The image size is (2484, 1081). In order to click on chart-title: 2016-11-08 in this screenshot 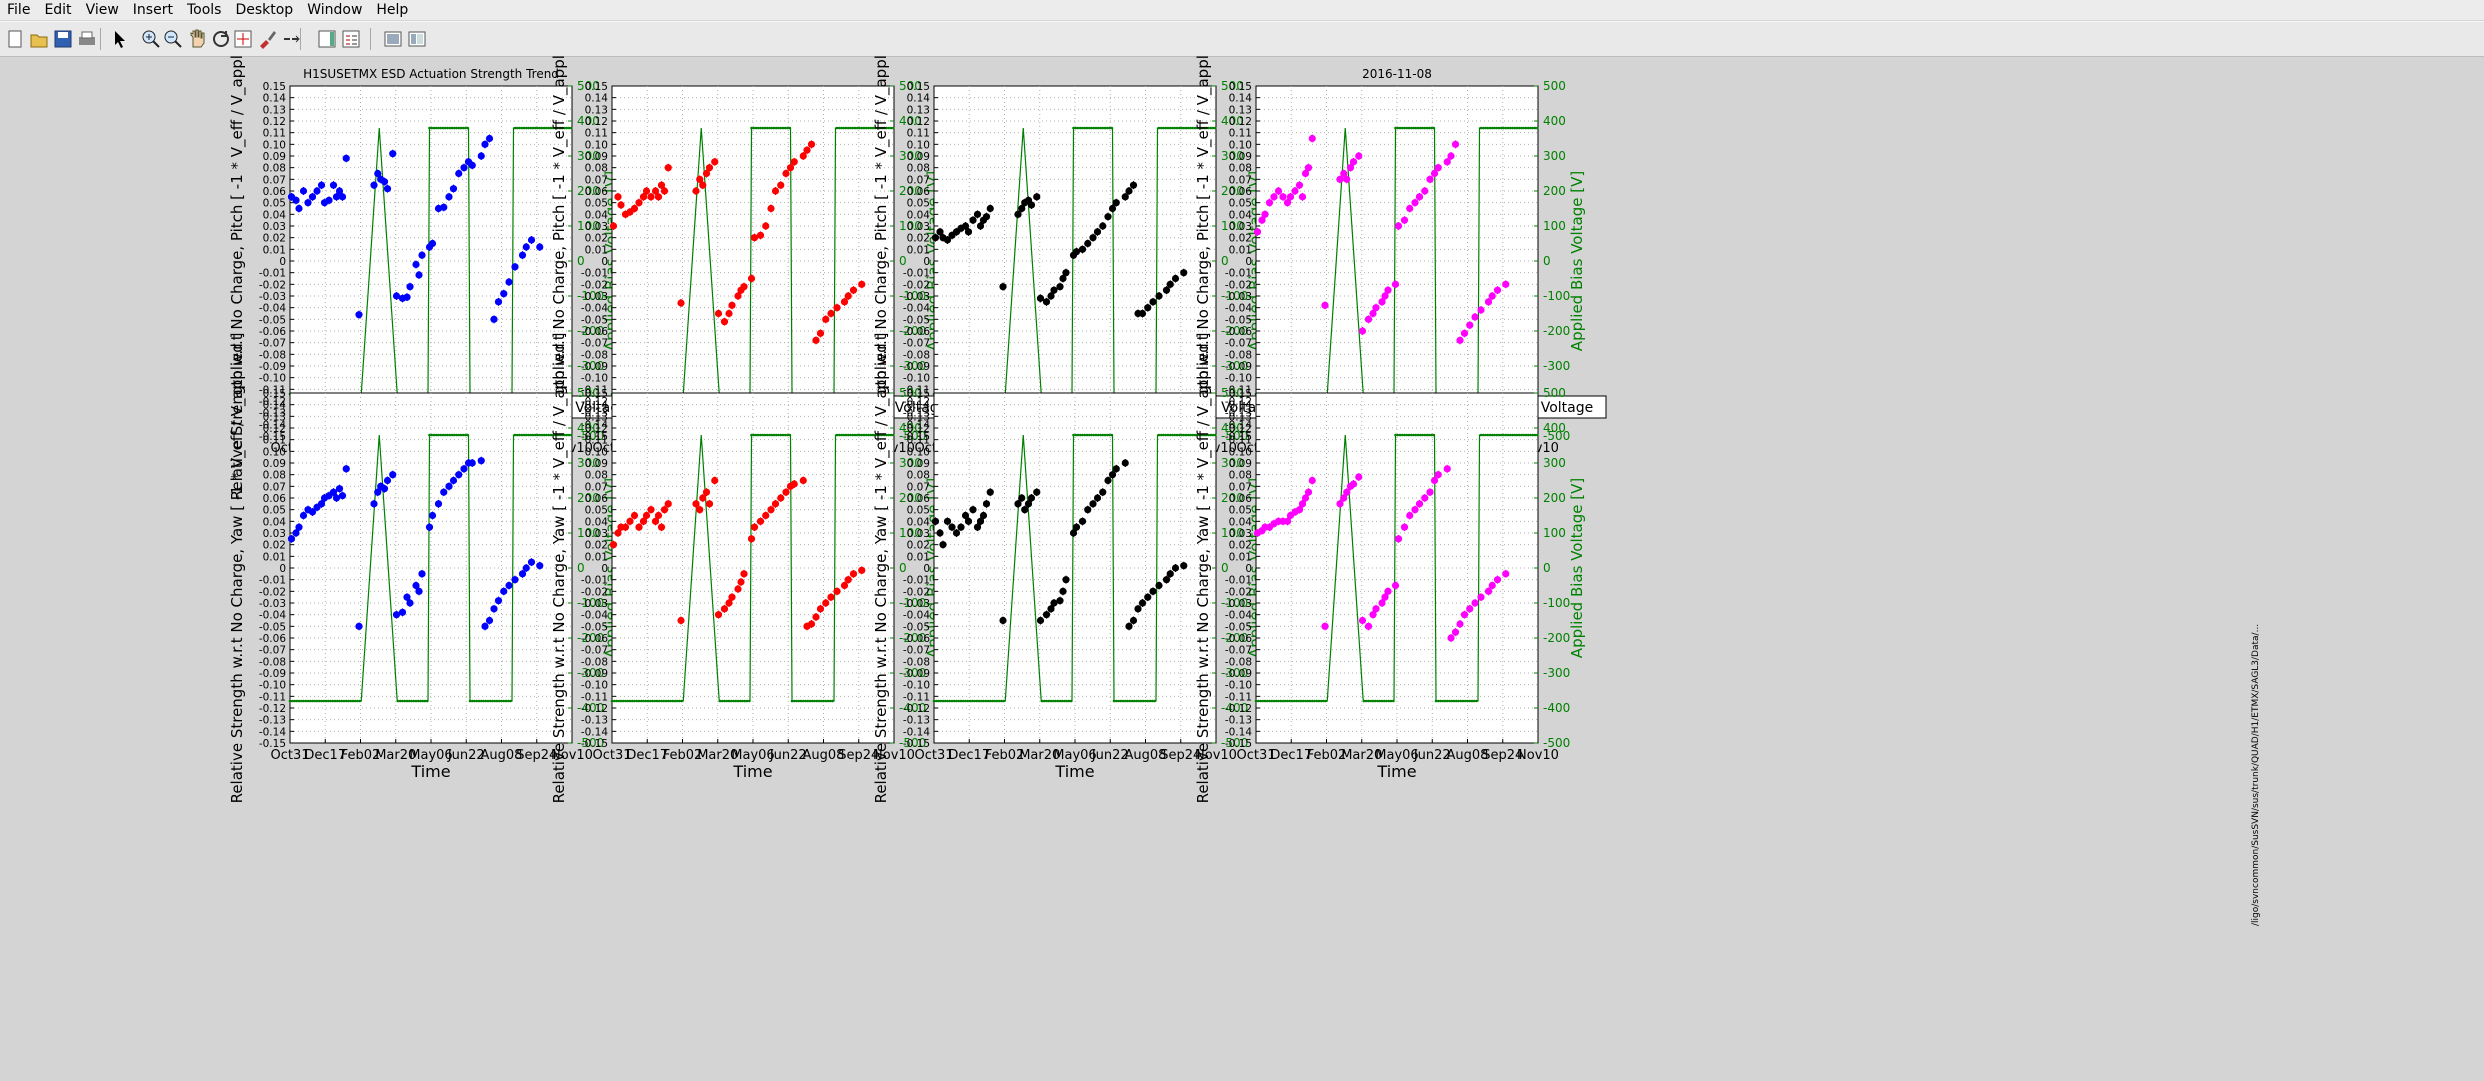, I will do `click(1397, 74)`.